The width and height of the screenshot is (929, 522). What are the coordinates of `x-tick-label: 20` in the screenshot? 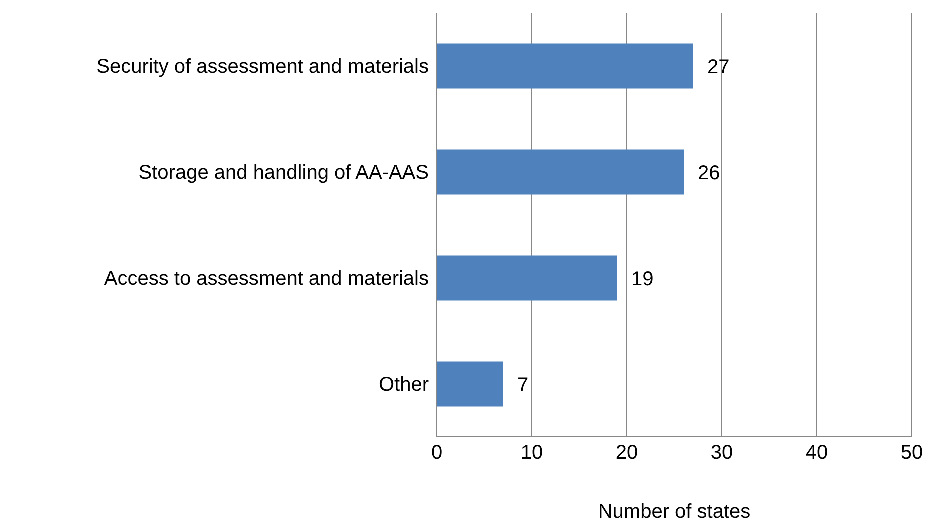 It's located at (627, 453).